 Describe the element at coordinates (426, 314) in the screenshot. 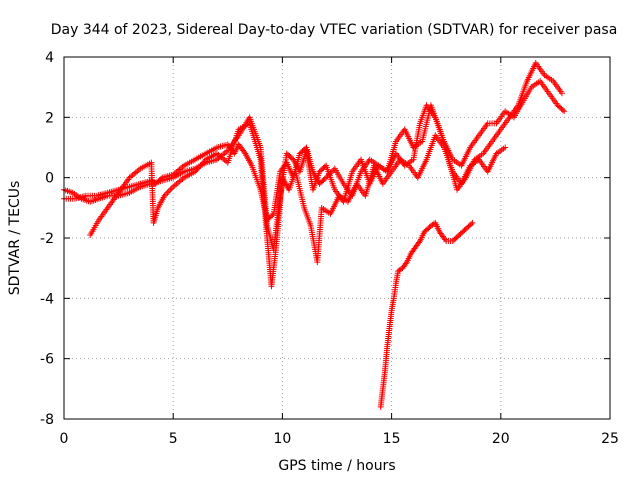

I see `series-track-d` at that location.